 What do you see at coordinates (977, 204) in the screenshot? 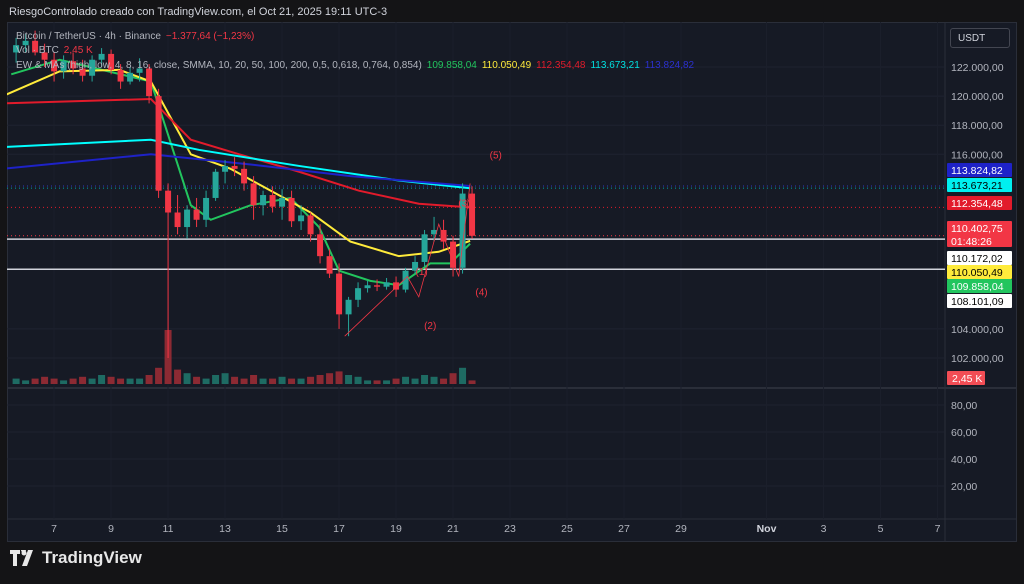
I see `price-label-text: 112.354,48` at bounding box center [977, 204].